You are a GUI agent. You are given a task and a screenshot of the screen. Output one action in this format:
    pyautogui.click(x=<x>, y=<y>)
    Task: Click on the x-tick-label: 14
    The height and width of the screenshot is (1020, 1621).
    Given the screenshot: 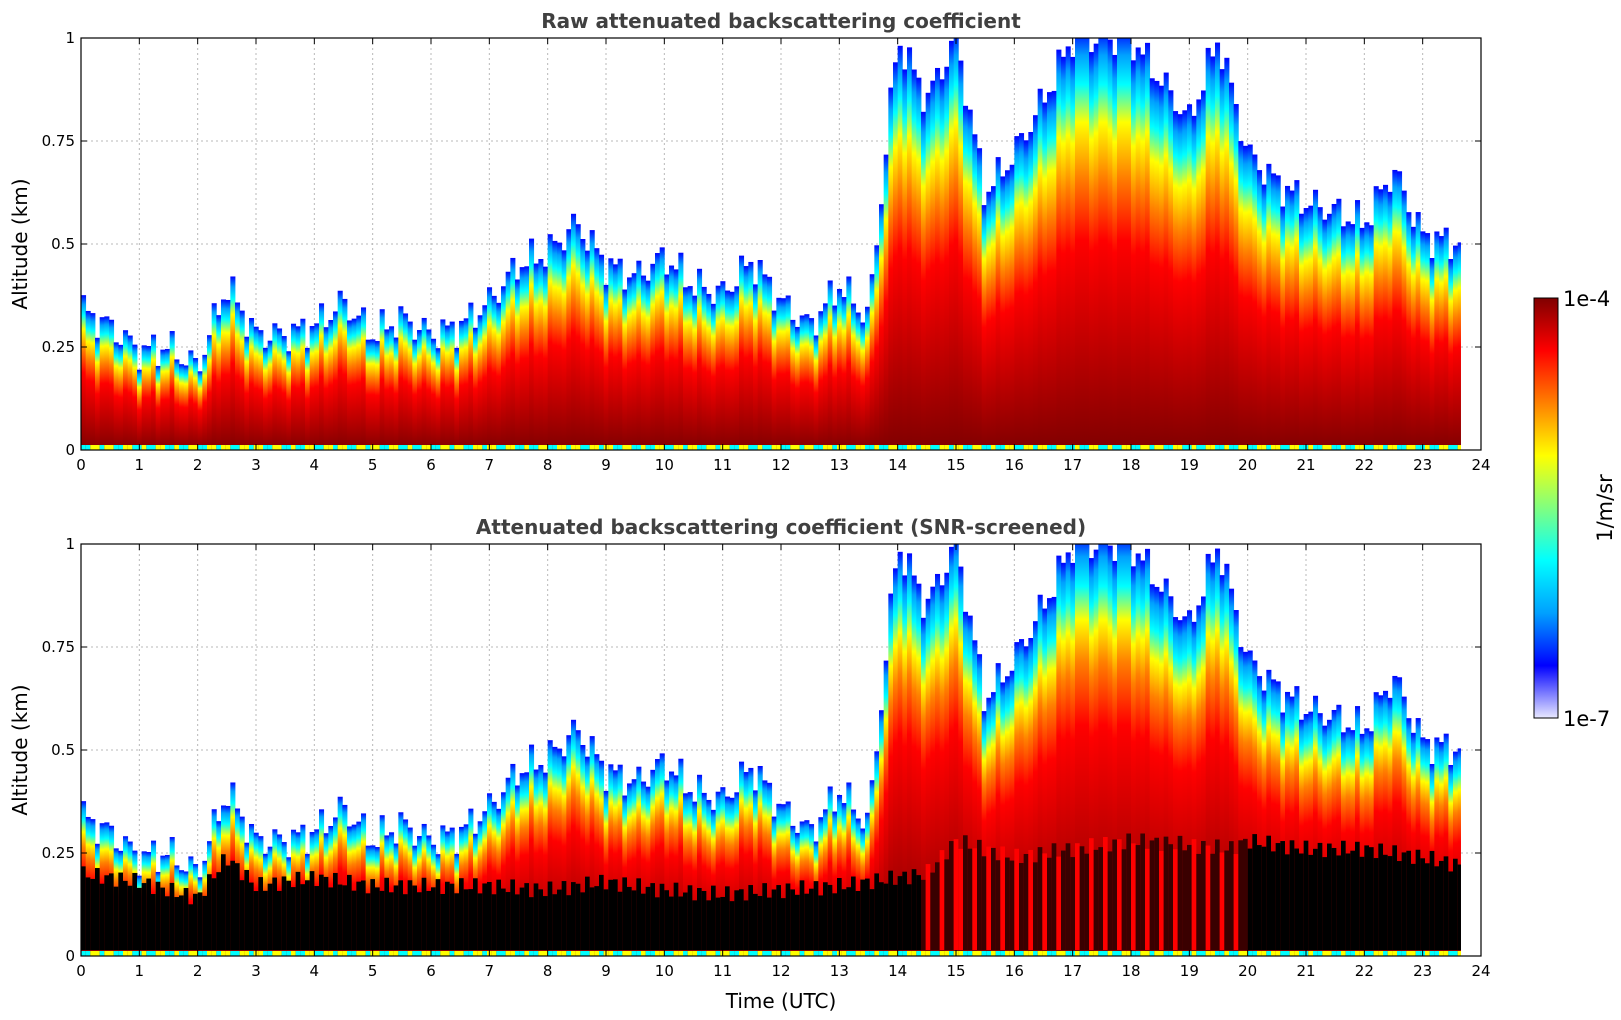 What is the action you would take?
    pyautogui.click(x=897, y=465)
    